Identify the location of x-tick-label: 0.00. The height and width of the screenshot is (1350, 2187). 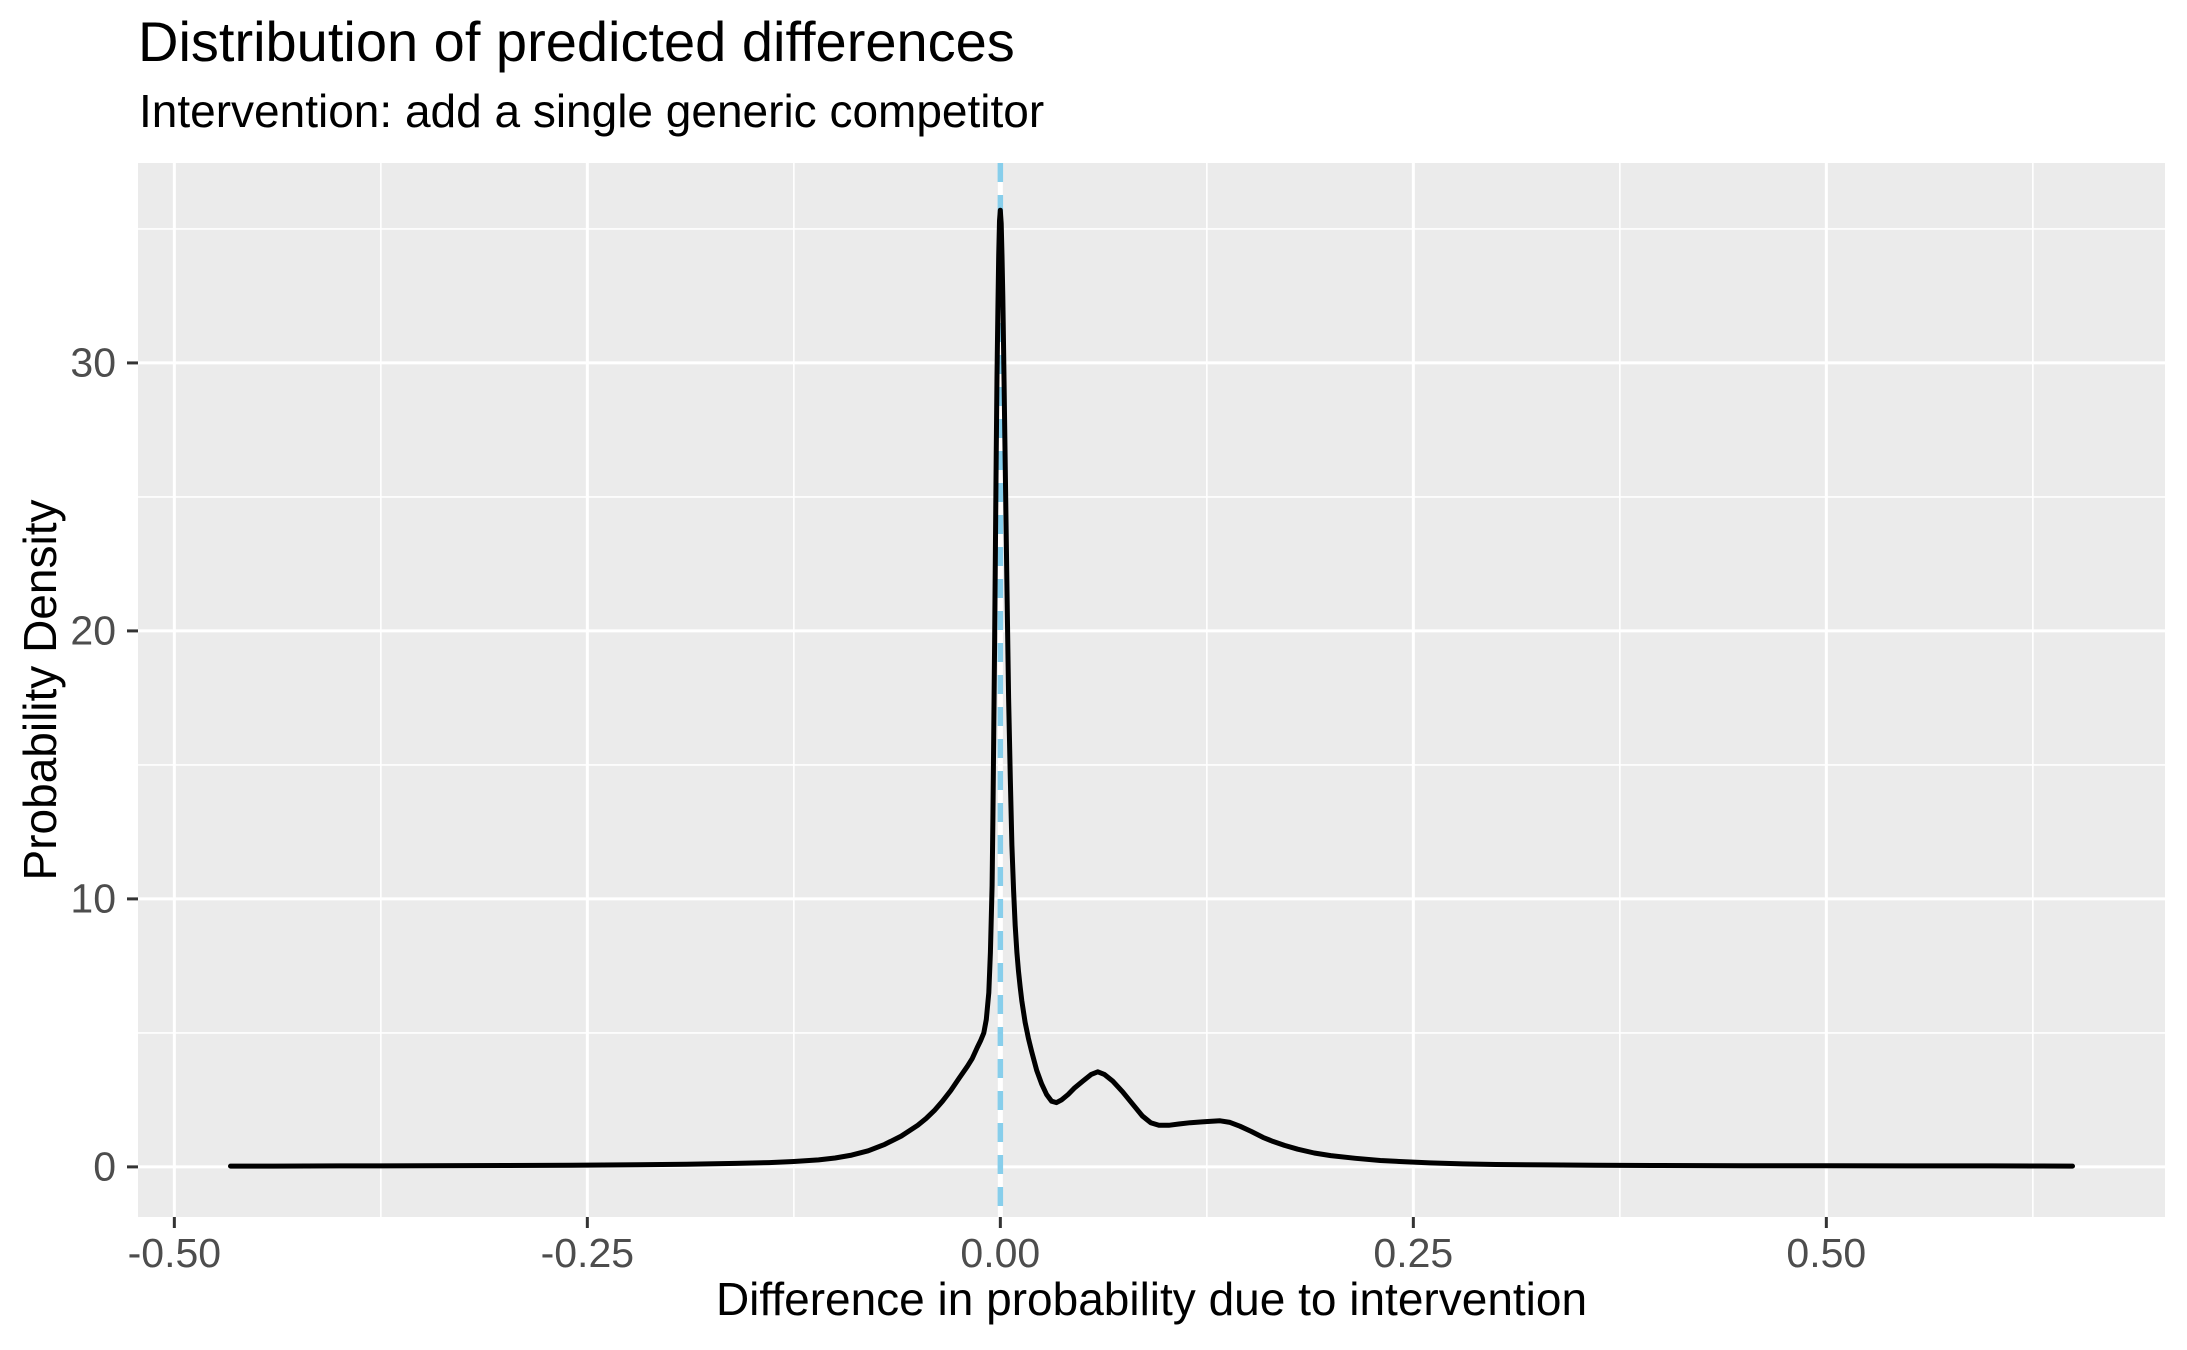
(1000, 1253).